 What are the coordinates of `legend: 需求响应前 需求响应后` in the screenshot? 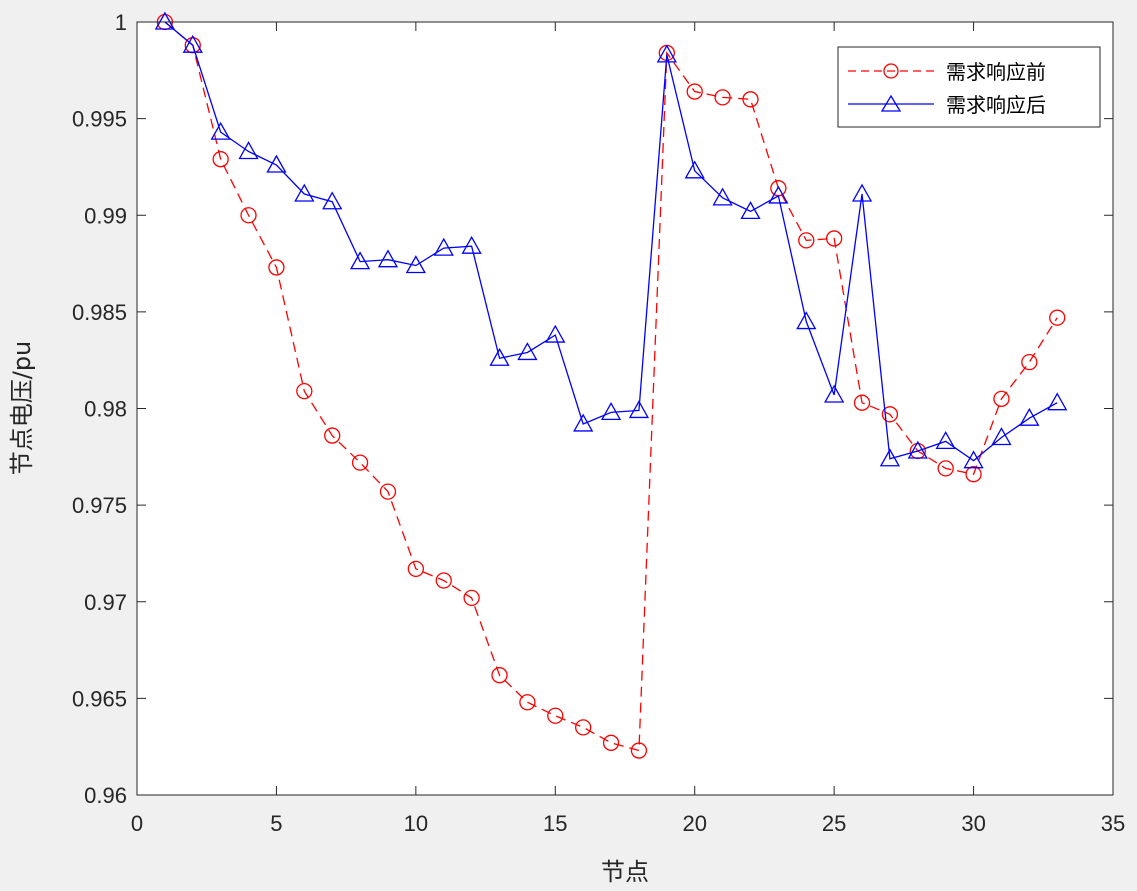 It's located at (969, 87).